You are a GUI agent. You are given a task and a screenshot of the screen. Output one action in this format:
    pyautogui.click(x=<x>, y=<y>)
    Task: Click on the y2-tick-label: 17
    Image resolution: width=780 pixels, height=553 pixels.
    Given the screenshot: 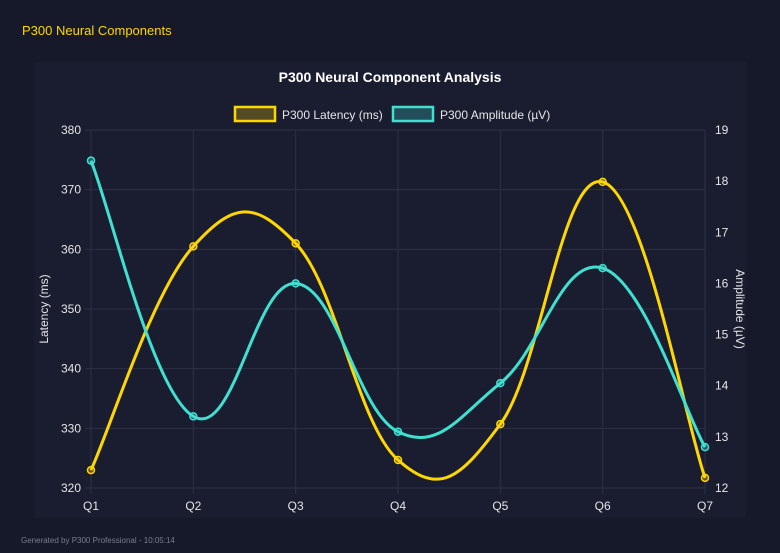 What is the action you would take?
    pyautogui.click(x=722, y=232)
    